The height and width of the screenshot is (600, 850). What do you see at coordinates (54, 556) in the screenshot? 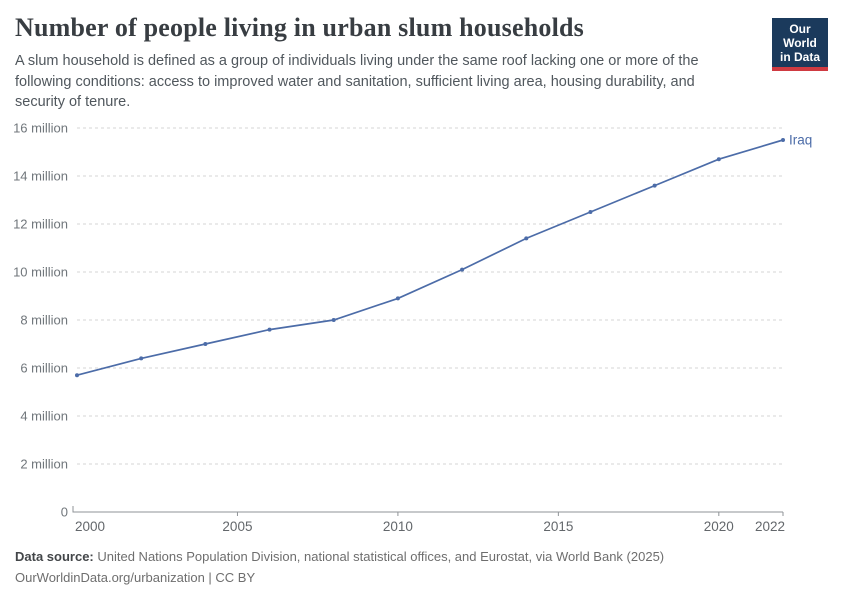
I see `data-source-label: Data source:` at bounding box center [54, 556].